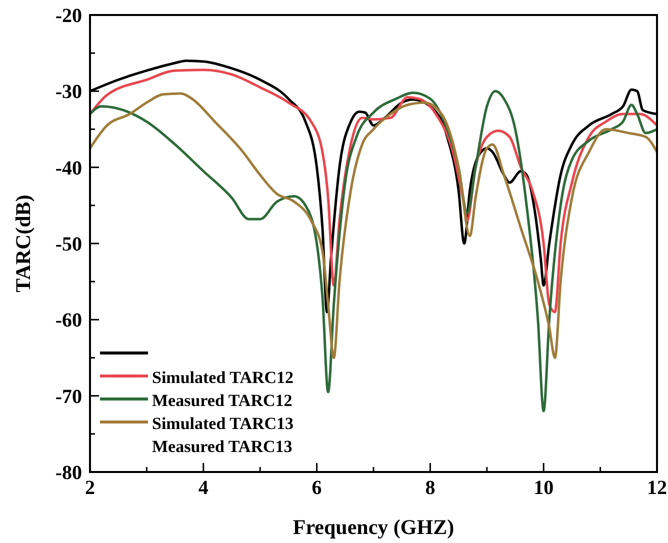 This screenshot has height=543, width=668. I want to click on x-tick-label: 2, so click(90, 488).